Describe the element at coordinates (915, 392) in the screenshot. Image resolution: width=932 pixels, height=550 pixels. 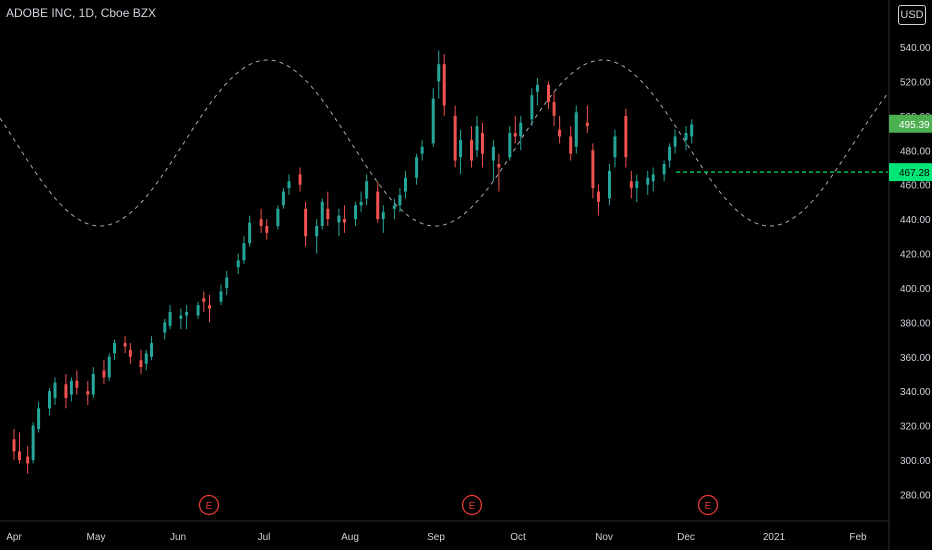
I see `price-tick-label: 340.00` at that location.